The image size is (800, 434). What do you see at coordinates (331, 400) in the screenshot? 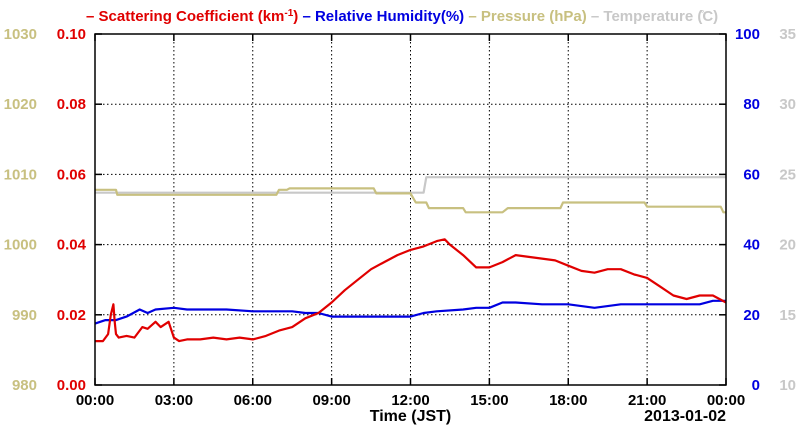
I see `x-tick-label: 09:00` at bounding box center [331, 400].